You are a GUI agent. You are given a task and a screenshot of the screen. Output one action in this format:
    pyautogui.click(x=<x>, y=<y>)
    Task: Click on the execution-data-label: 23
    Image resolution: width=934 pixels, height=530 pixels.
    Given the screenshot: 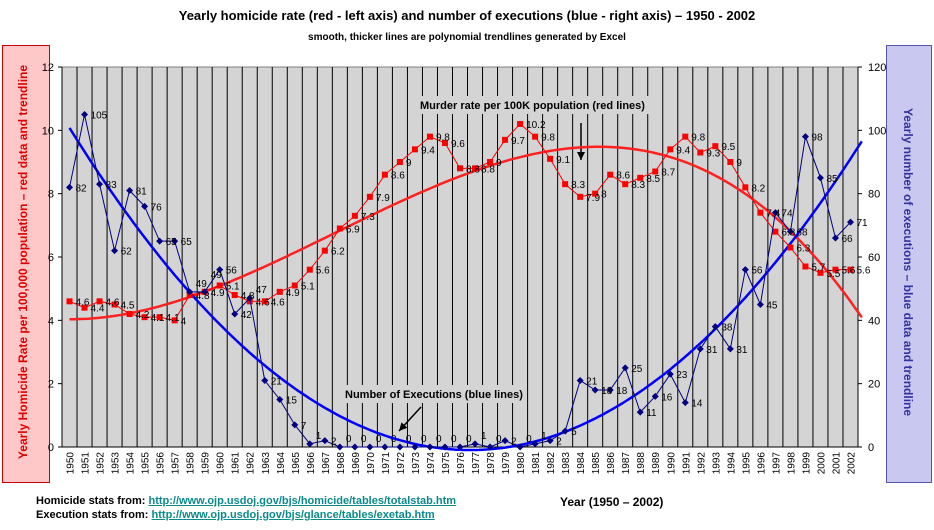 What is the action you would take?
    pyautogui.click(x=682, y=375)
    